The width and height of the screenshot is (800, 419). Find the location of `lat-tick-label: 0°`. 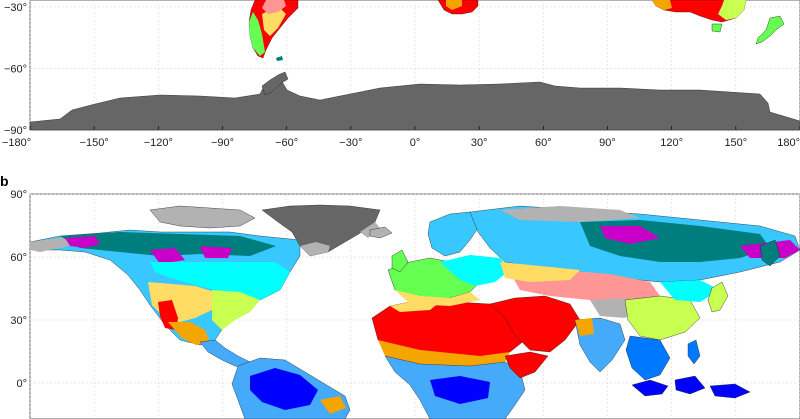

lat-tick-label: 0° is located at coordinates (21, 384).